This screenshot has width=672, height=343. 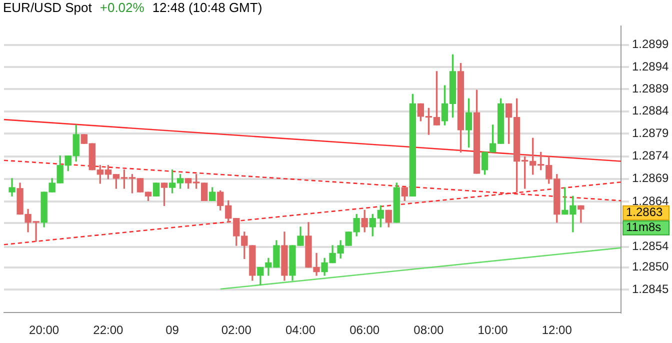 What do you see at coordinates (365, 330) in the screenshot?
I see `x-tick-label: 06:00` at bounding box center [365, 330].